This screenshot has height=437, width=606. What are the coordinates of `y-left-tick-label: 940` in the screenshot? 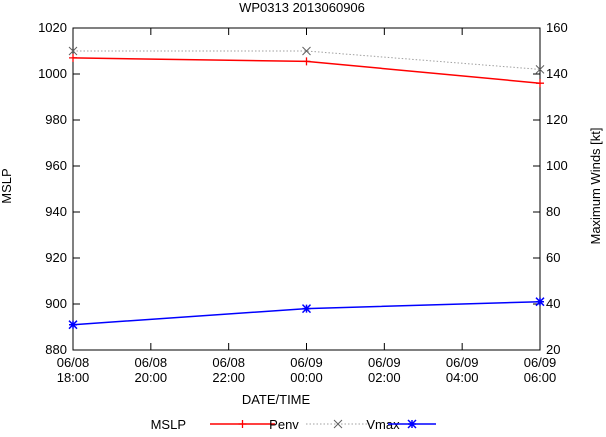 It's located at (56, 211).